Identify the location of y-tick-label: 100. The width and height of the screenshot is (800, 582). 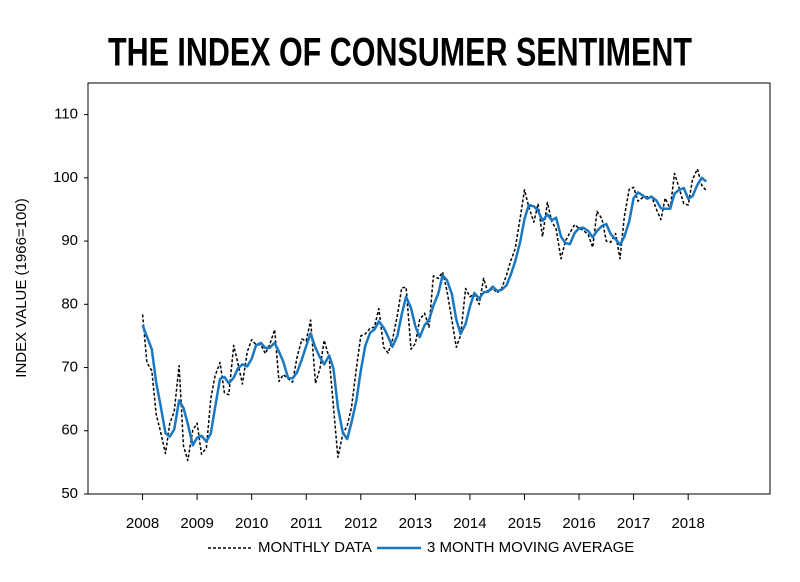
(65, 177).